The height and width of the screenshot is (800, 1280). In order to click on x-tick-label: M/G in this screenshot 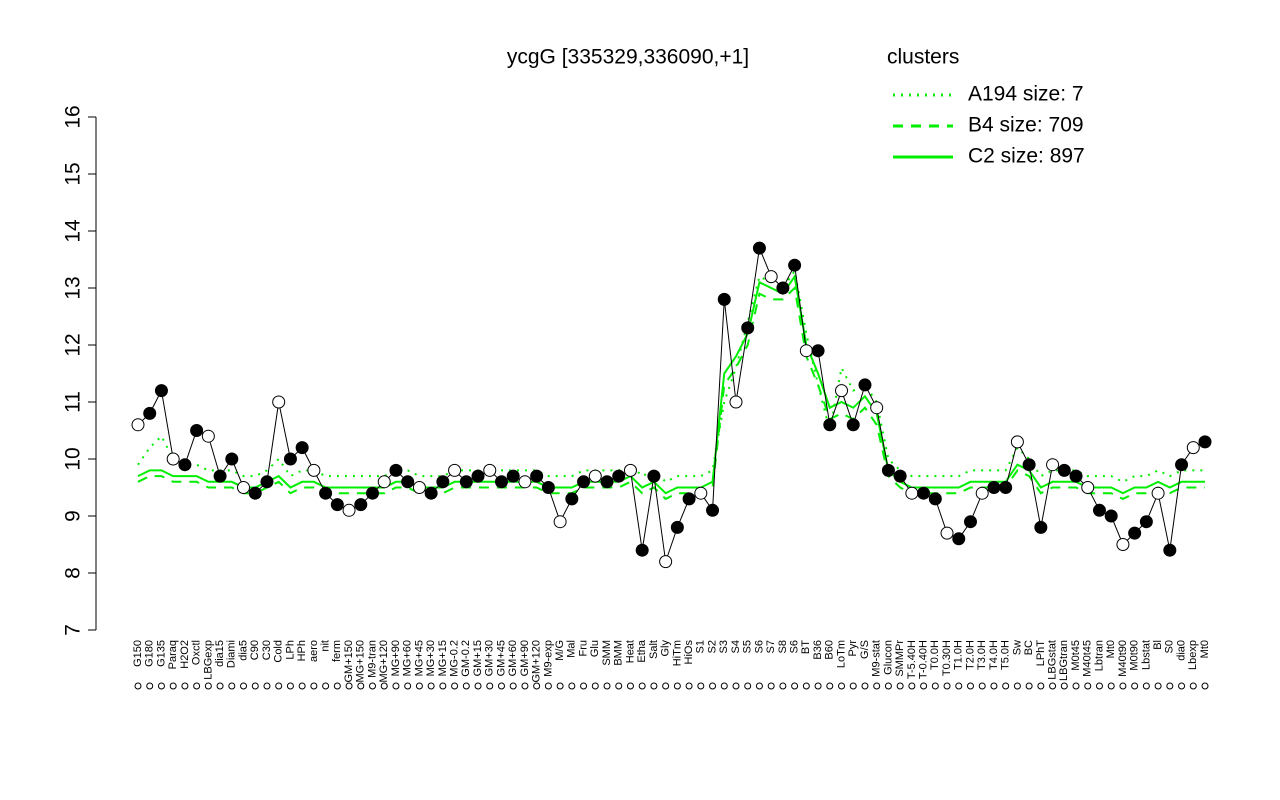, I will do `click(560, 650)`.